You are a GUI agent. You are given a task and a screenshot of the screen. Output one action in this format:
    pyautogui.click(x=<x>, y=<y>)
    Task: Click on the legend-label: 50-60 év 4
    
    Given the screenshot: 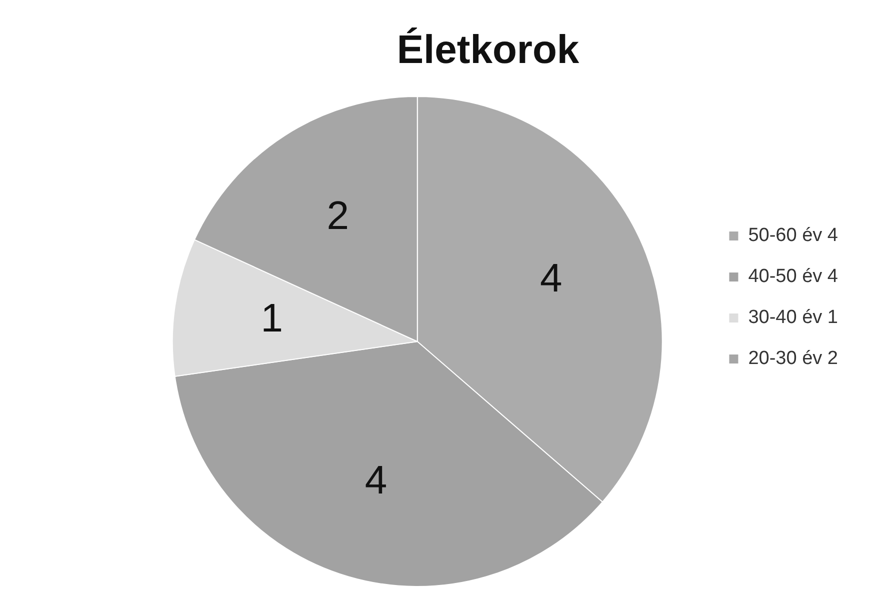 What is the action you would take?
    pyautogui.click(x=793, y=235)
    